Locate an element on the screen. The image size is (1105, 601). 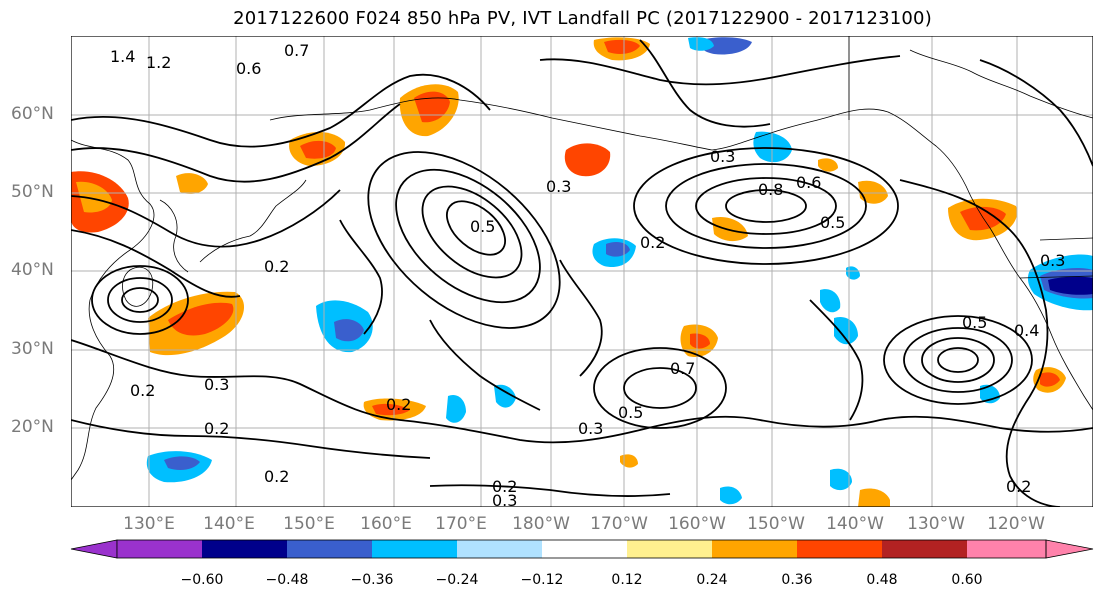
colorbar is located at coordinates (582, 549).